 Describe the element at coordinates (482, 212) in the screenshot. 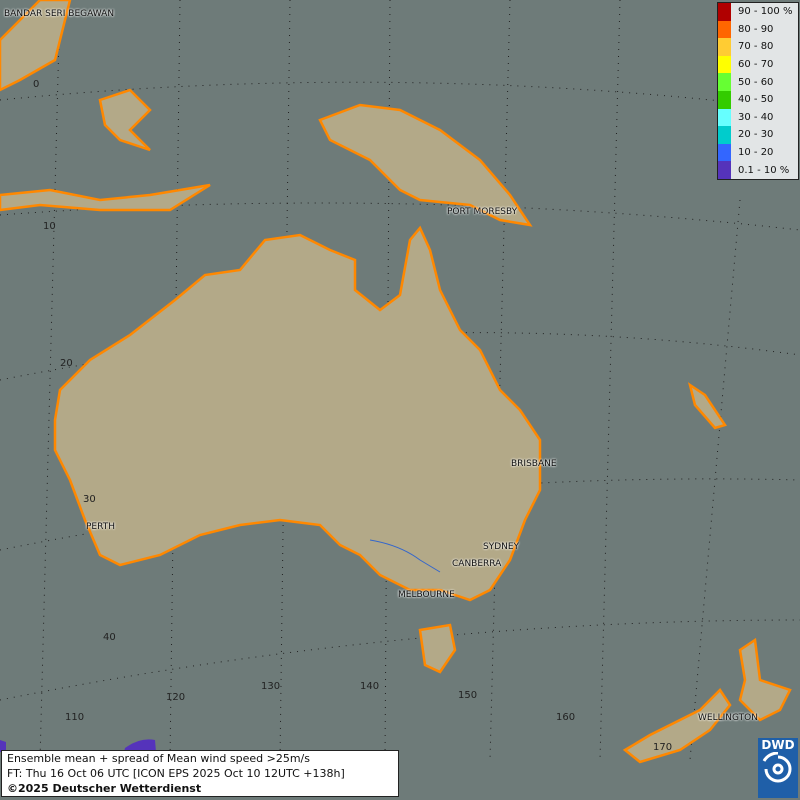

I see `city-label: PORT MORESBY` at that location.